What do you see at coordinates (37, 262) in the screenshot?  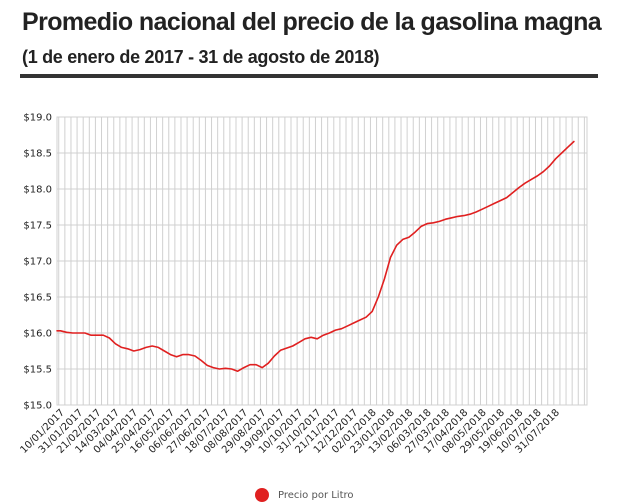 I see `y-tick-label: $17.0` at bounding box center [37, 262].